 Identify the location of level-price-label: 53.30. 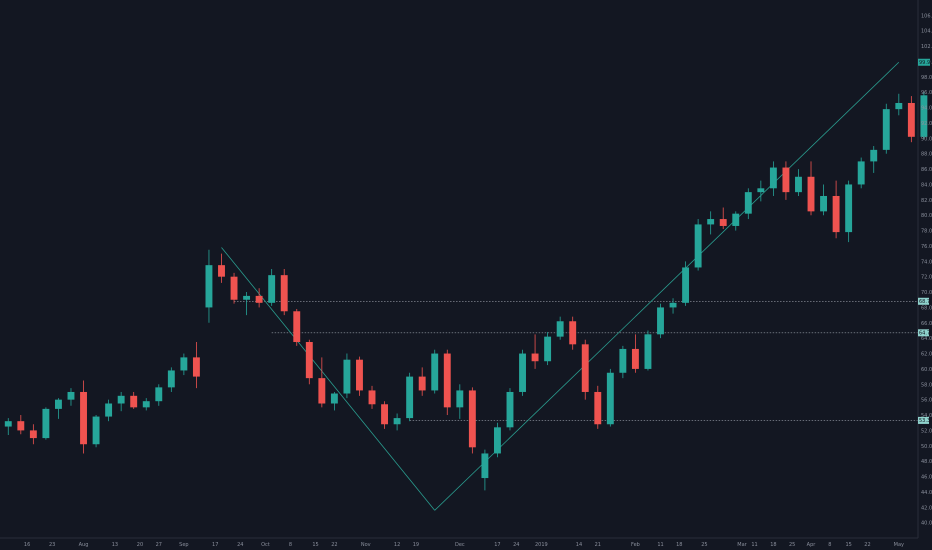
(925, 421).